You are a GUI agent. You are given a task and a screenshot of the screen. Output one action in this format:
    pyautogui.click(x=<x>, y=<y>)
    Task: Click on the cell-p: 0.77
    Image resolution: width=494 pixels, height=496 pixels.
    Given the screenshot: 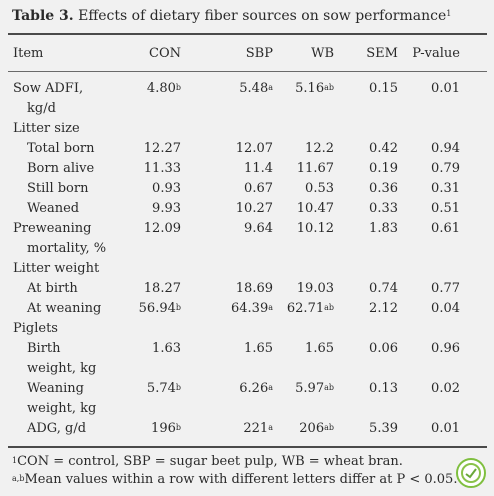 What is the action you would take?
    pyautogui.click(x=445, y=289)
    